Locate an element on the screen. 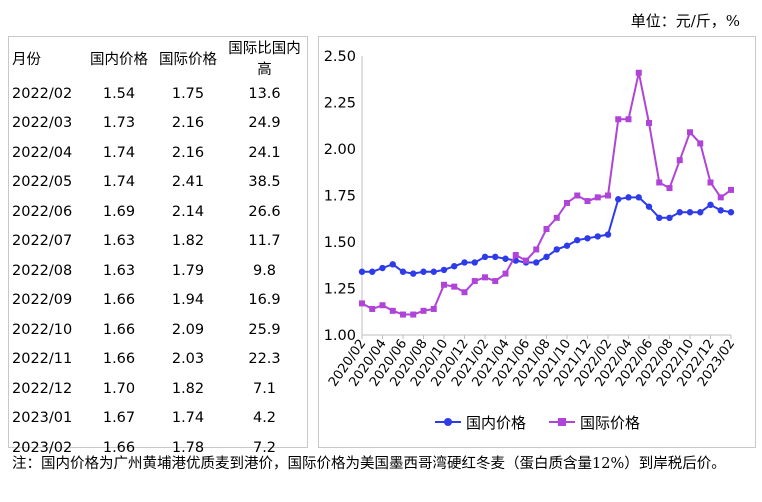  table-cell: 1.69 is located at coordinates (119, 211).